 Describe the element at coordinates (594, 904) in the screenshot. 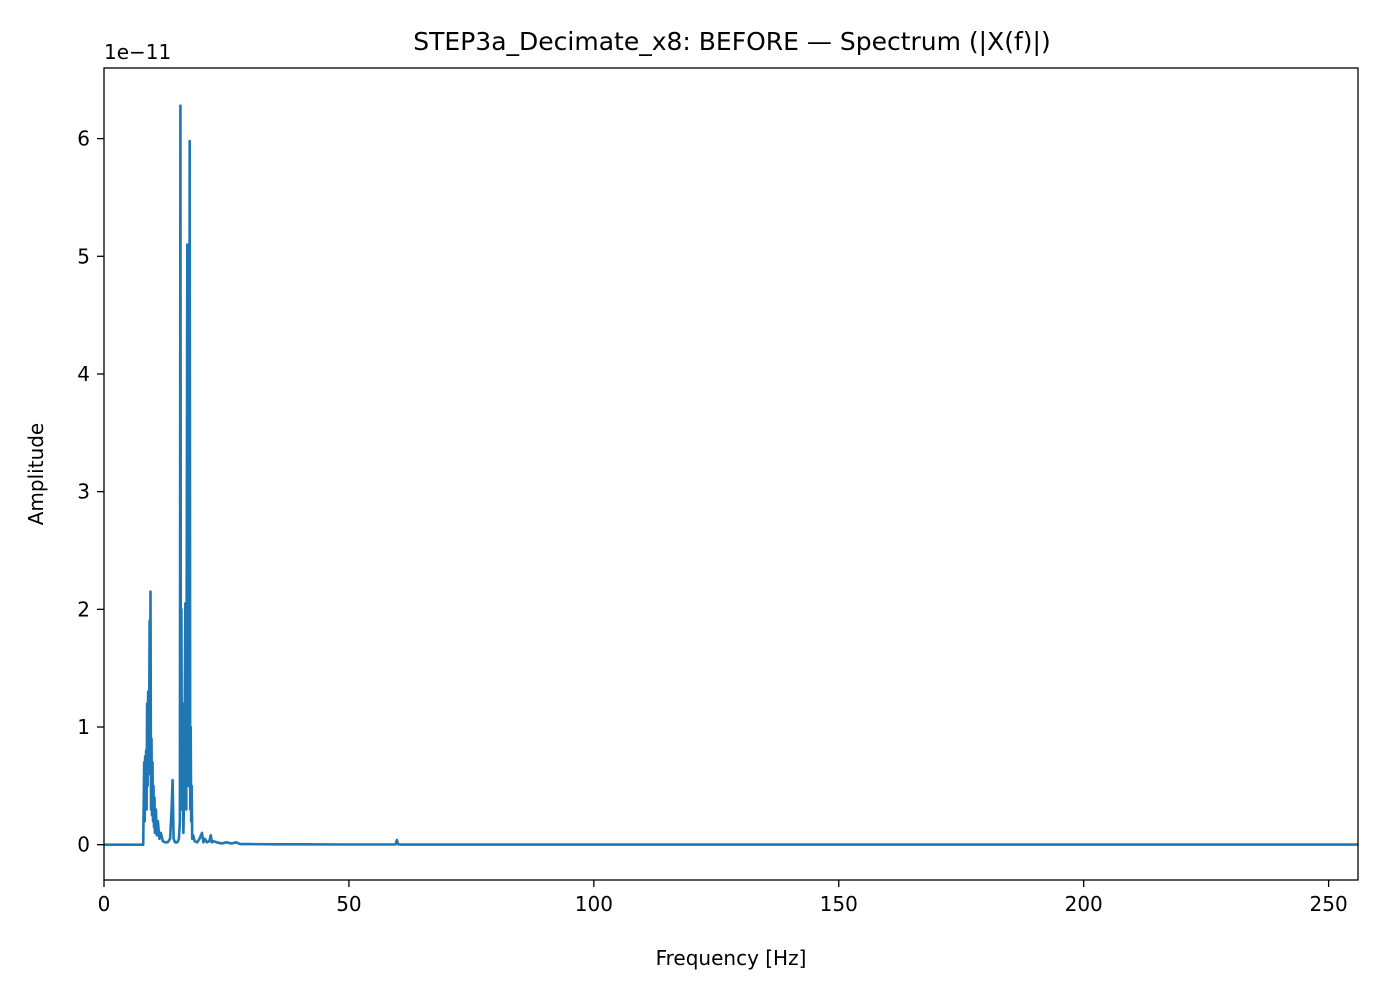

I see `x-tick-label: 100` at that location.